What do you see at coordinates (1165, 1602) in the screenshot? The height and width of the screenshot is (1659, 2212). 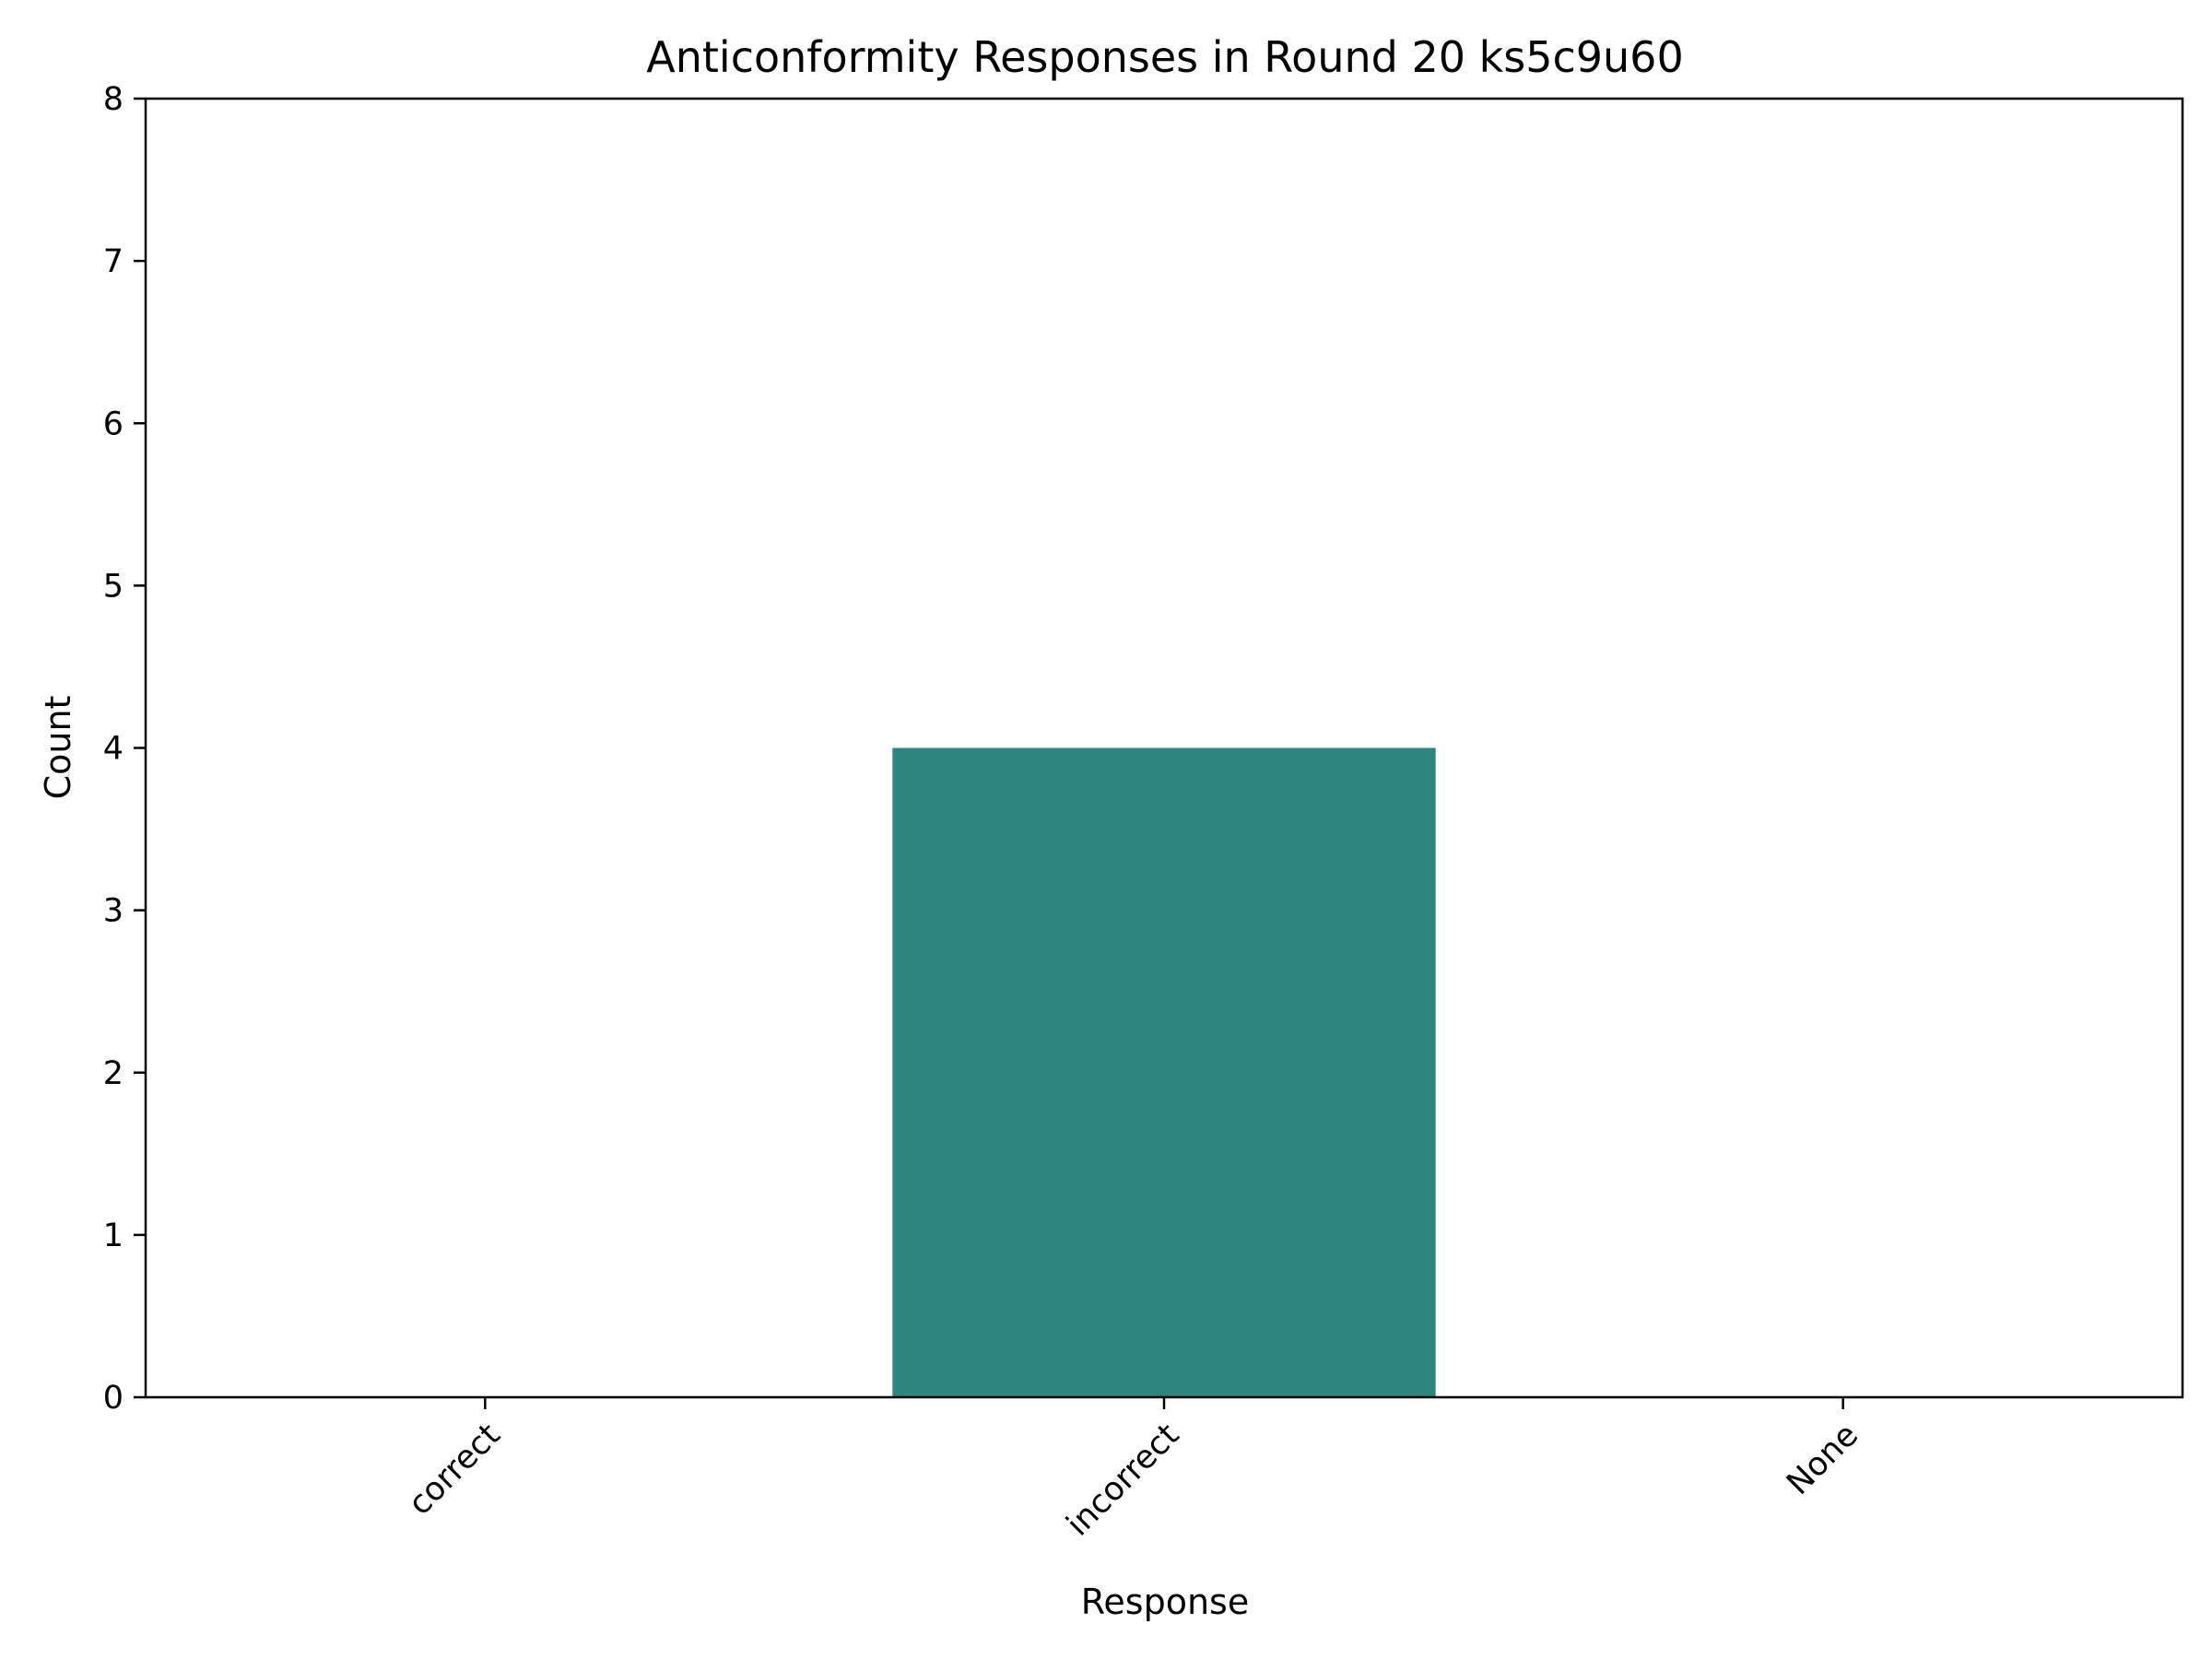 I see `x-axis-label: Response` at bounding box center [1165, 1602].